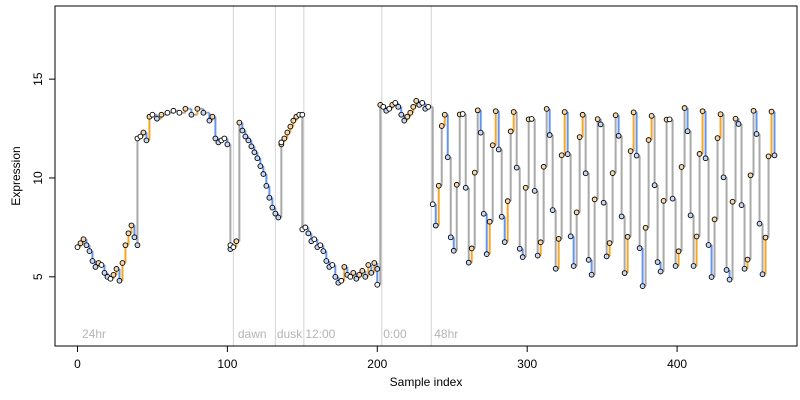  I want to click on x-tick-label: 200, so click(377, 364).